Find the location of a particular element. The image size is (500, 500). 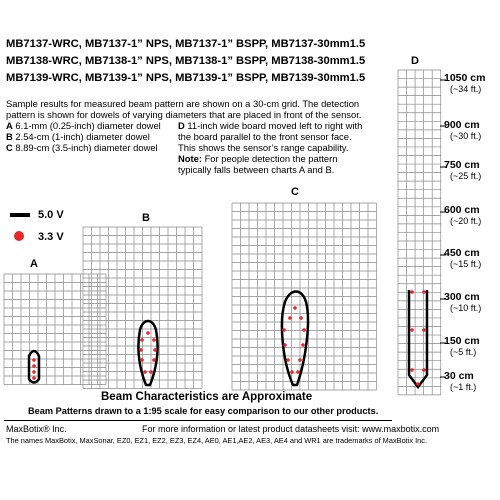

legend-3v3-dot is located at coordinates (19, 236).